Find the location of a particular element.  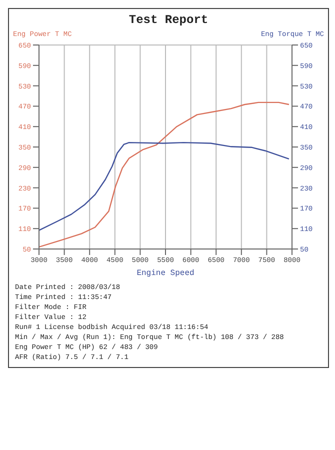

x-axis-title: Engine Speed is located at coordinates (165, 273).